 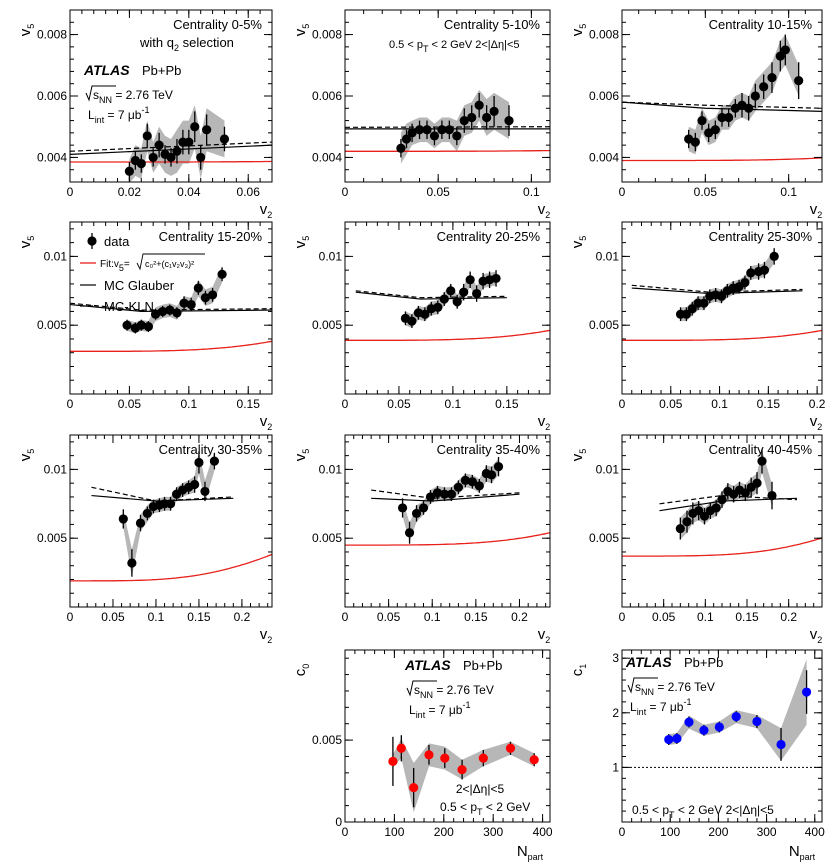 What do you see at coordinates (497, 45) in the screenshot?
I see `eta-cut: 2<|Δη|<5` at bounding box center [497, 45].